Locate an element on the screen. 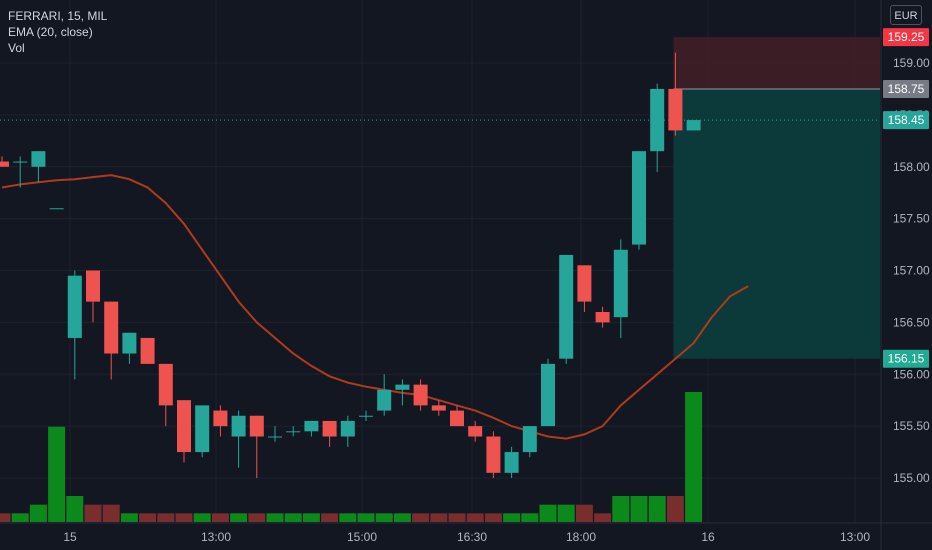 The image size is (932, 550). y-tick-label: 155.50 is located at coordinates (911, 426).